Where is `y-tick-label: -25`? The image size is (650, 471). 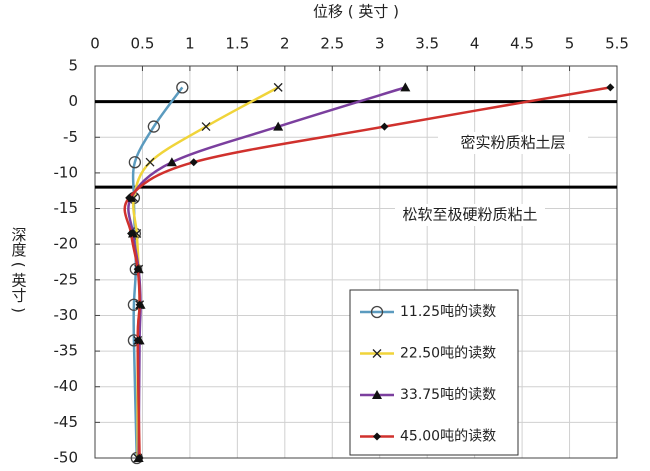
y-tick-label: -25 is located at coordinates (66, 279).